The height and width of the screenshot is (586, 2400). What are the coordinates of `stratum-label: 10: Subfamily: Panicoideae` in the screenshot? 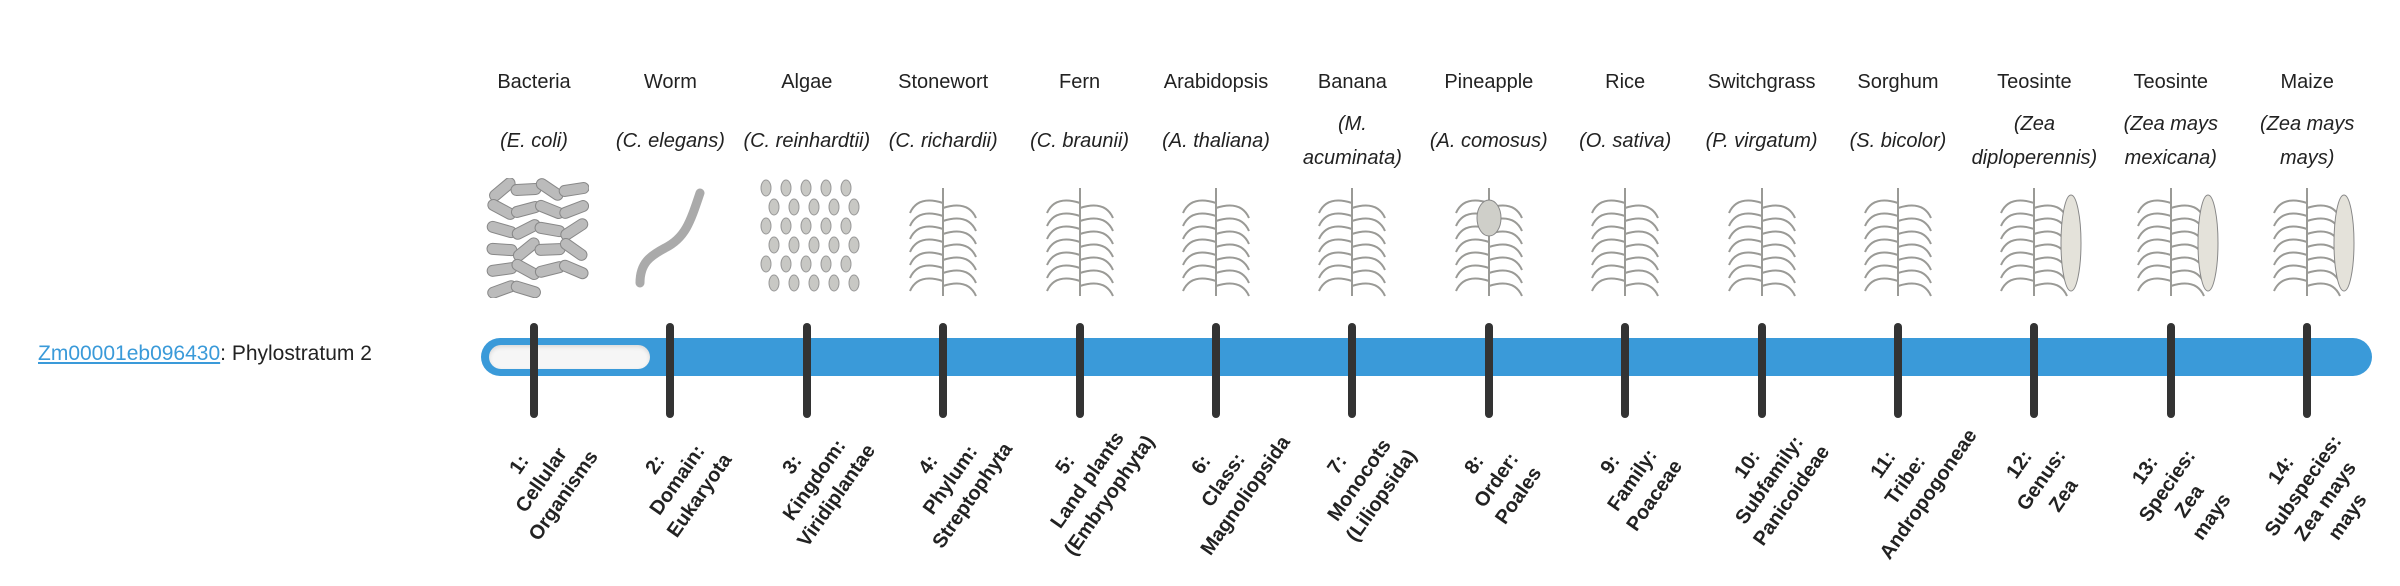 It's located at (1769, 480).